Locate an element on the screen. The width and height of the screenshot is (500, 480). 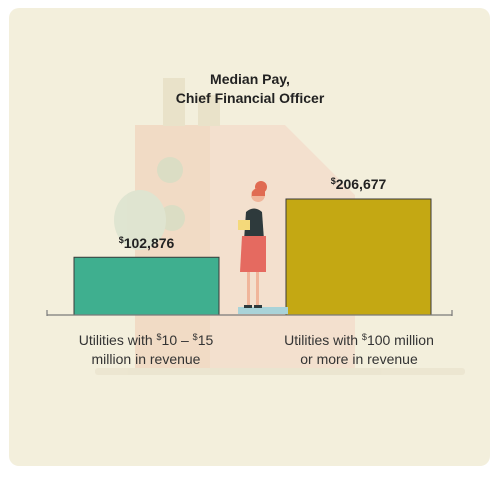
value-label-1: $206,677 is located at coordinates (358, 184).